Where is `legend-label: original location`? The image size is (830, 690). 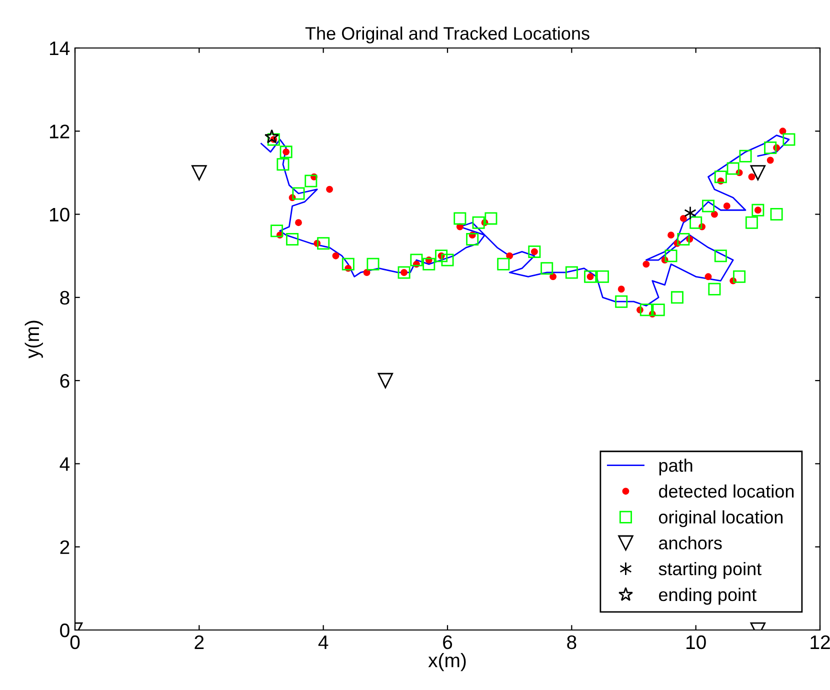
legend-label: original location is located at coordinates (720, 519).